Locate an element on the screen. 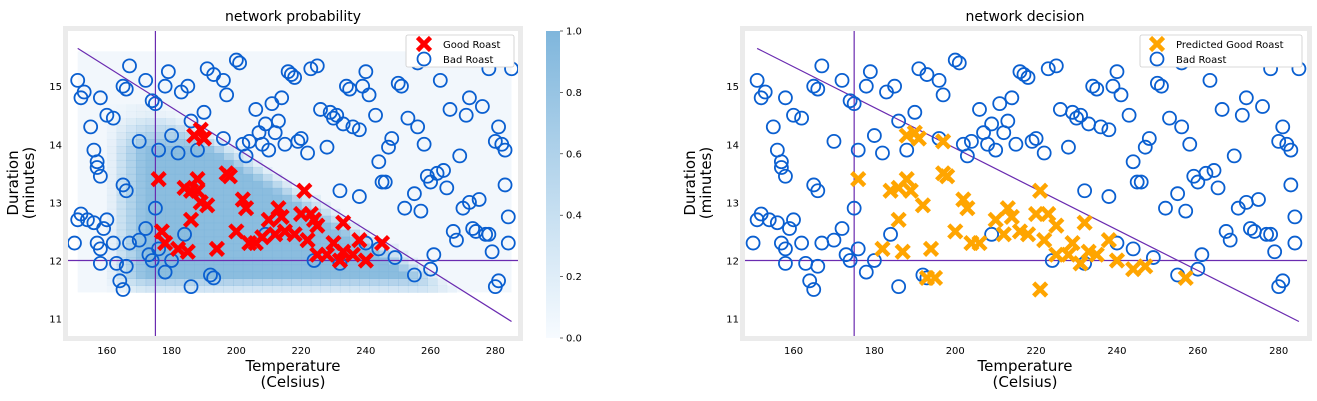  y-tick-label: 15 is located at coordinates (55, 87).